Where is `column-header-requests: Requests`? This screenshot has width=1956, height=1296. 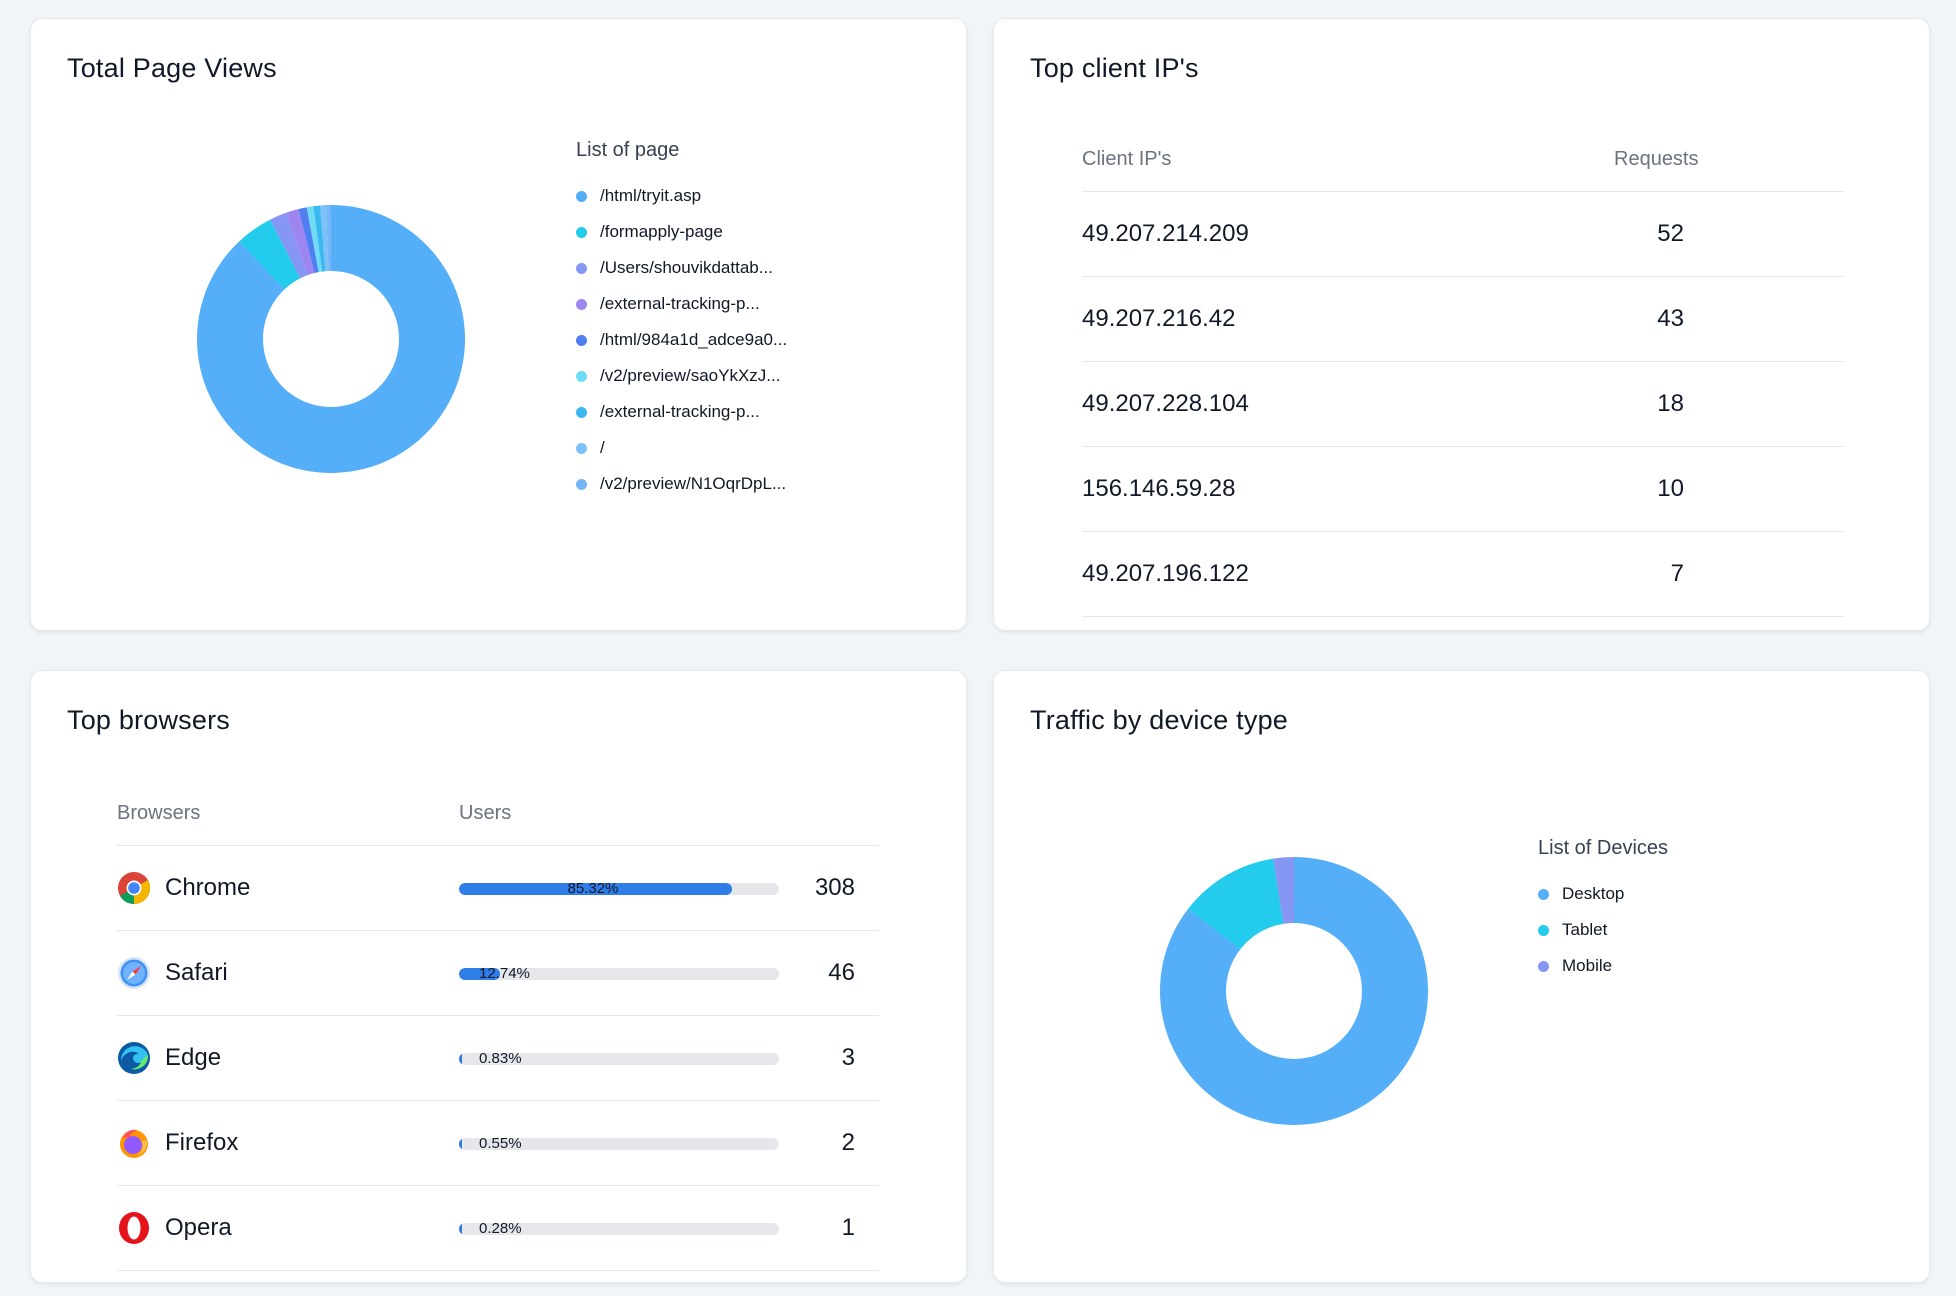 column-header-requests: Requests is located at coordinates (1656, 159).